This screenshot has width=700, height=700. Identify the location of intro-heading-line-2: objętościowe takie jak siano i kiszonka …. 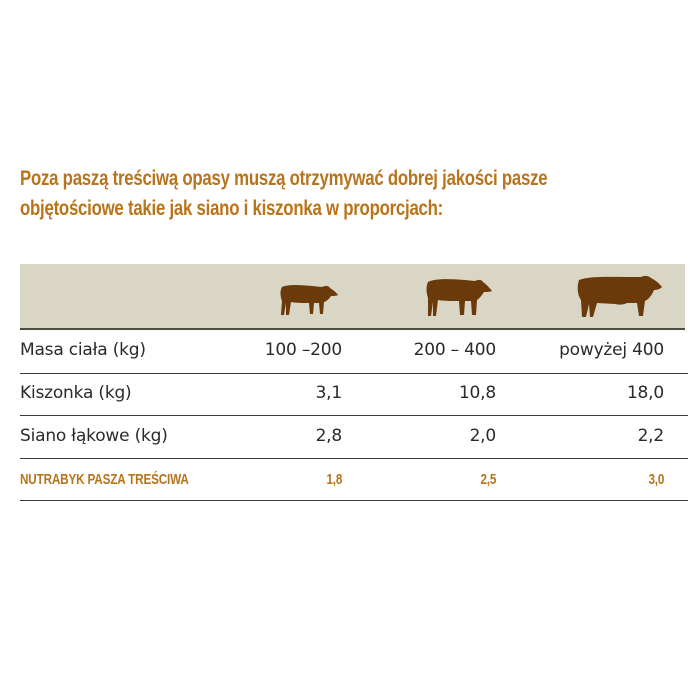
(232, 208).